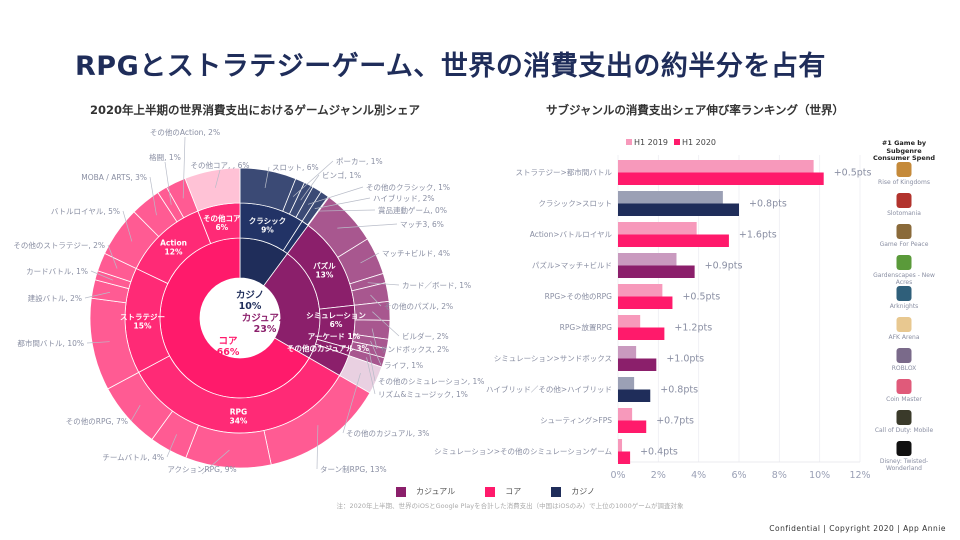 This screenshot has width=960, height=540. I want to click on x-tick-label: 12%, so click(859, 475).